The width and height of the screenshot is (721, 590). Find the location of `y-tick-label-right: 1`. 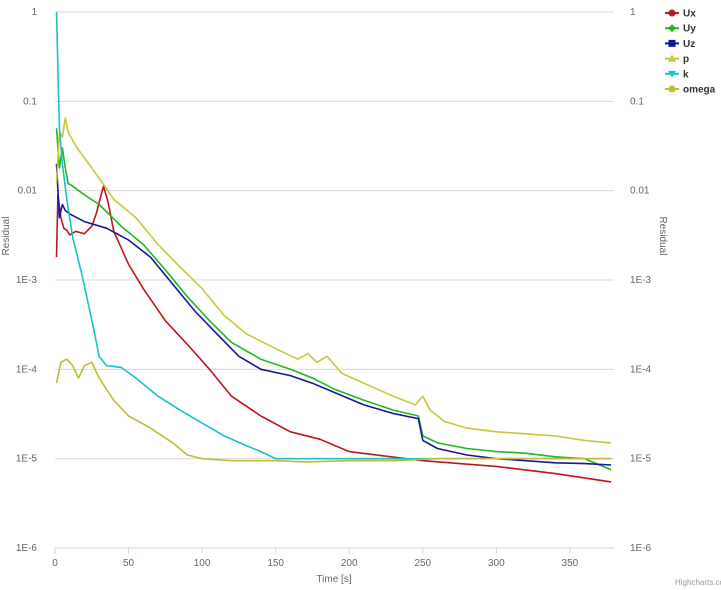

y-tick-label-right: 1 is located at coordinates (633, 12).